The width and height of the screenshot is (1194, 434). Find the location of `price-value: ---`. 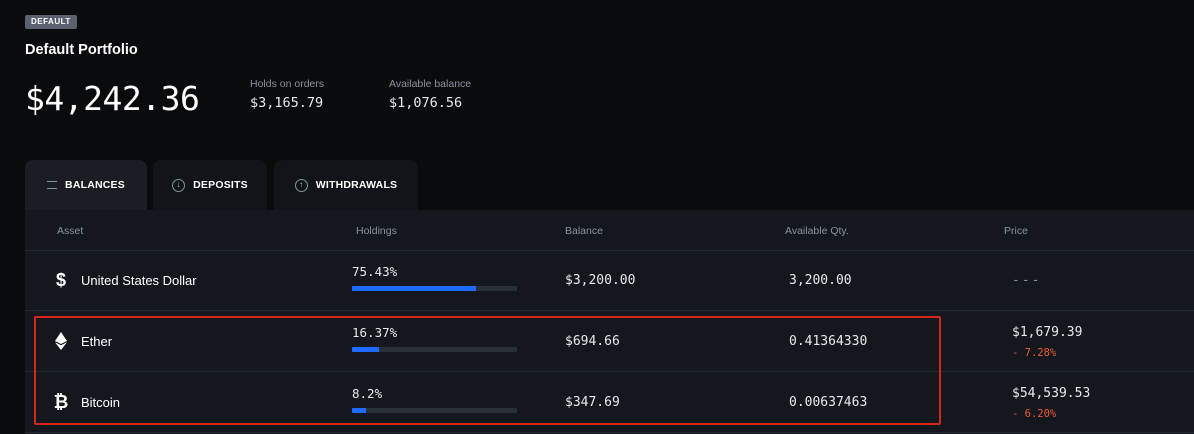

price-value: --- is located at coordinates (1027, 280).